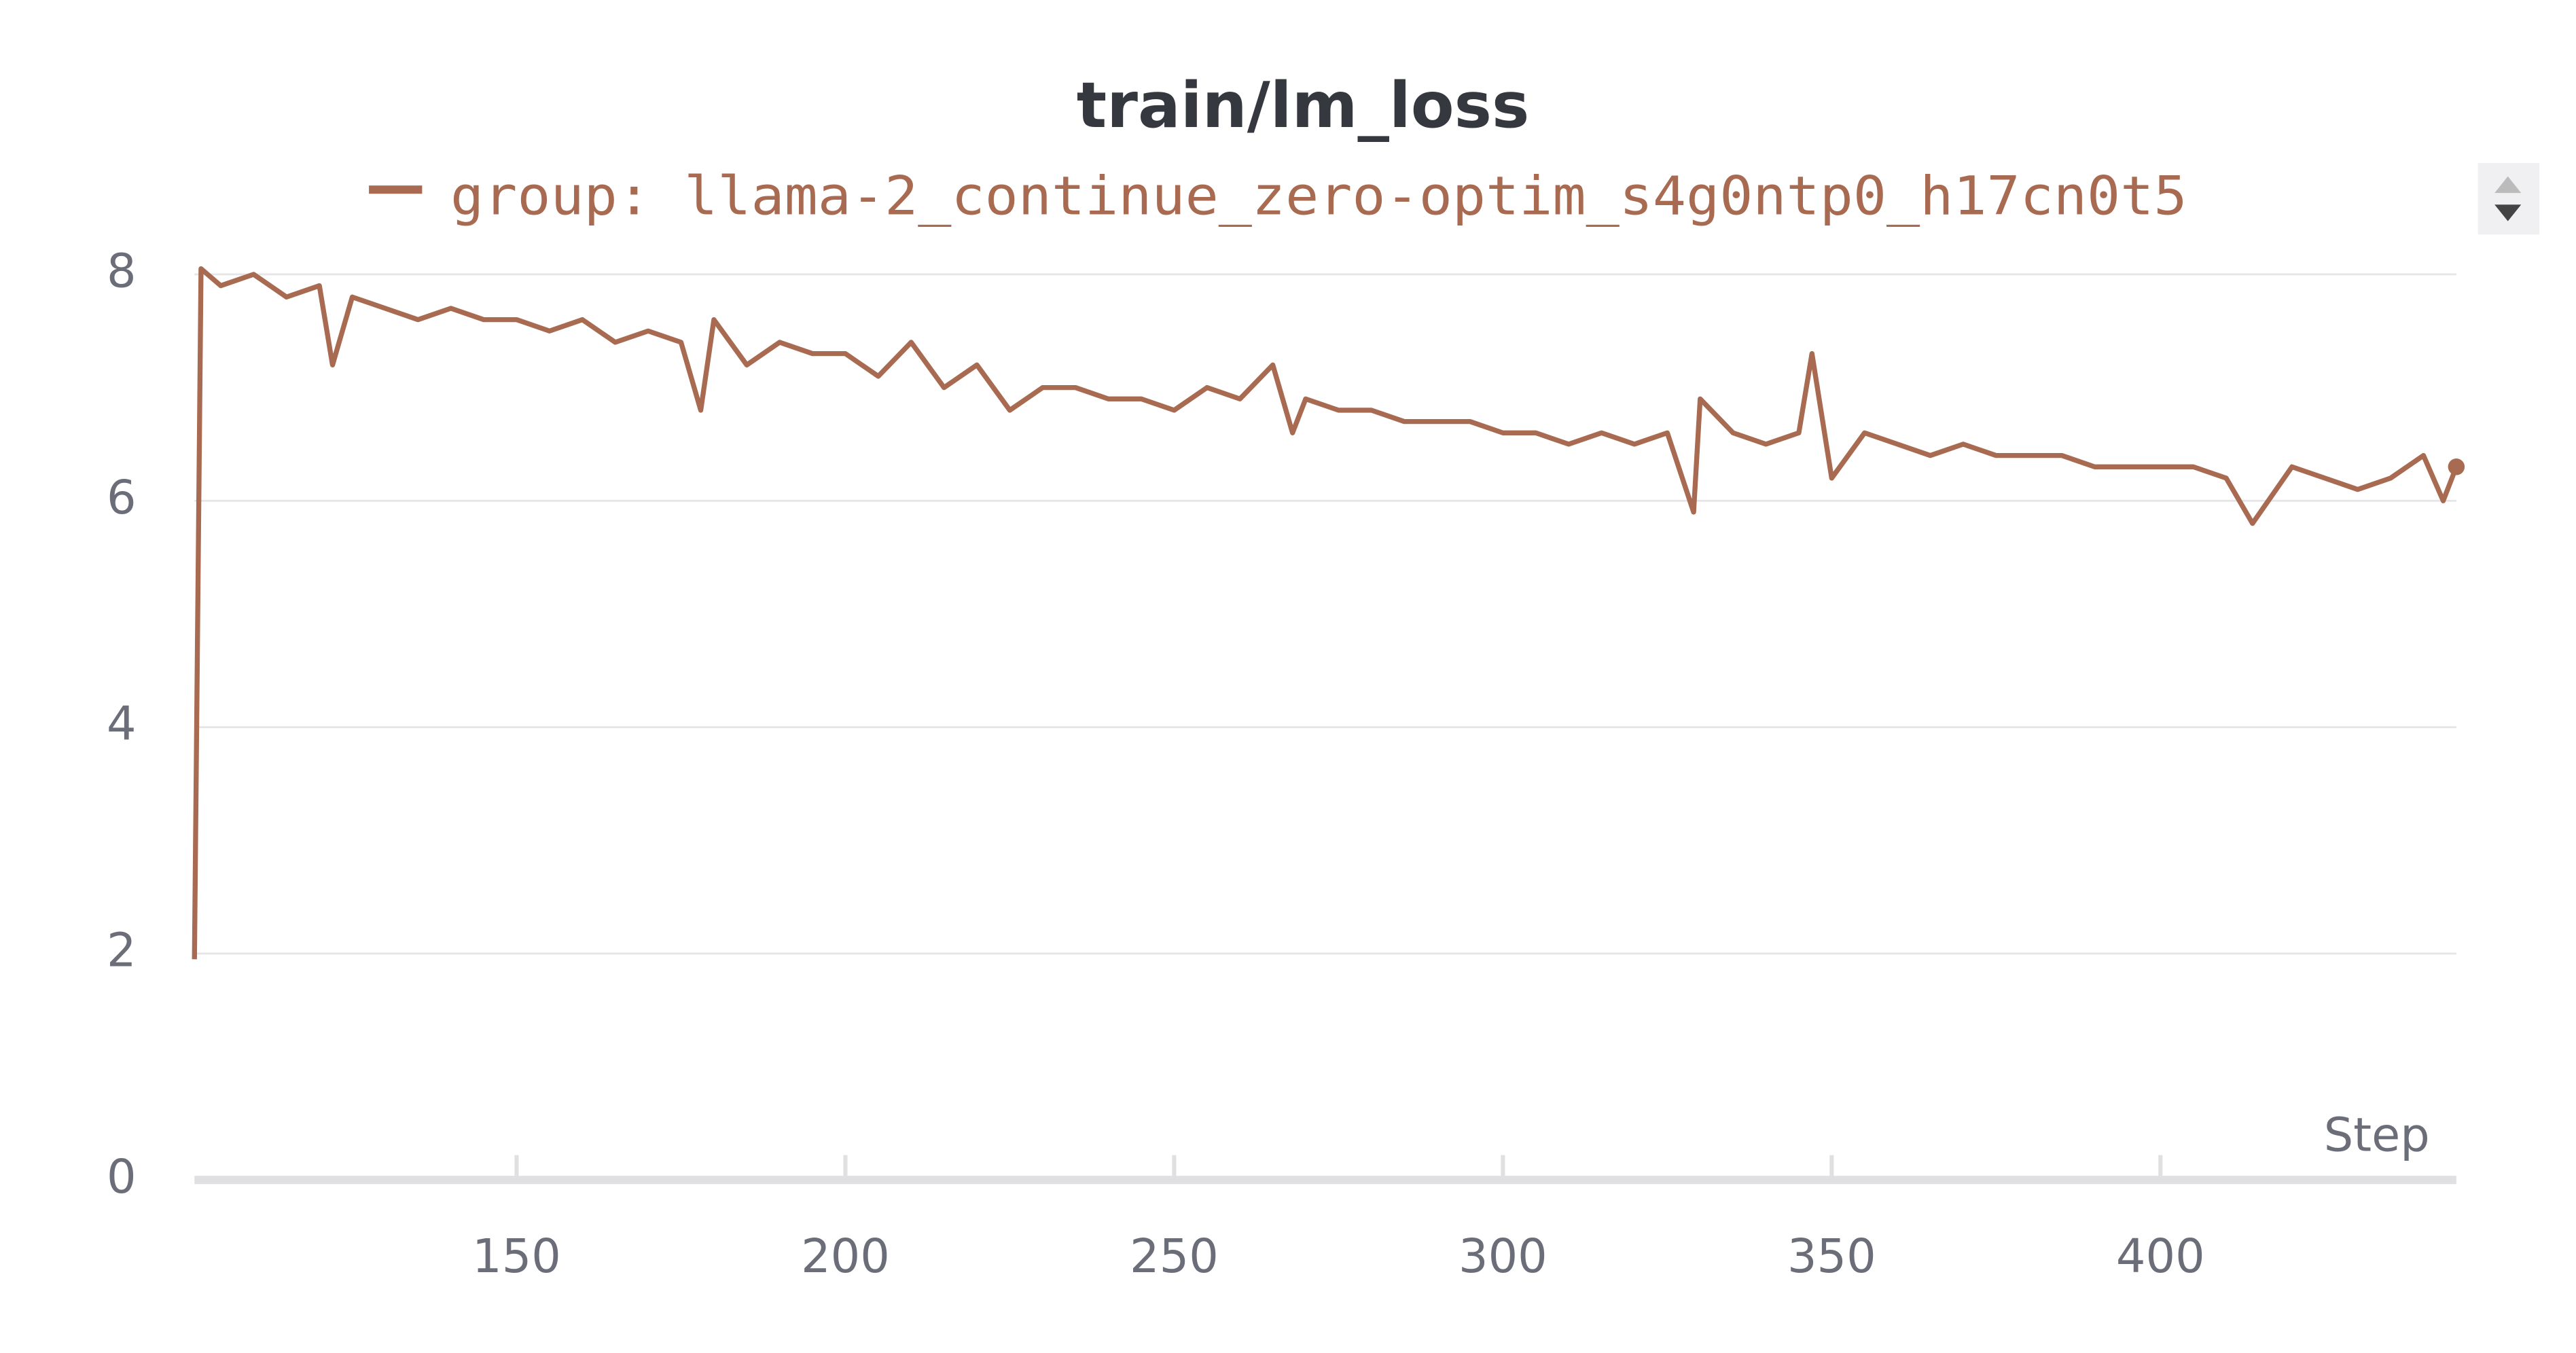 This screenshot has width=2576, height=1353. I want to click on x-tick-label: 150, so click(516, 1256).